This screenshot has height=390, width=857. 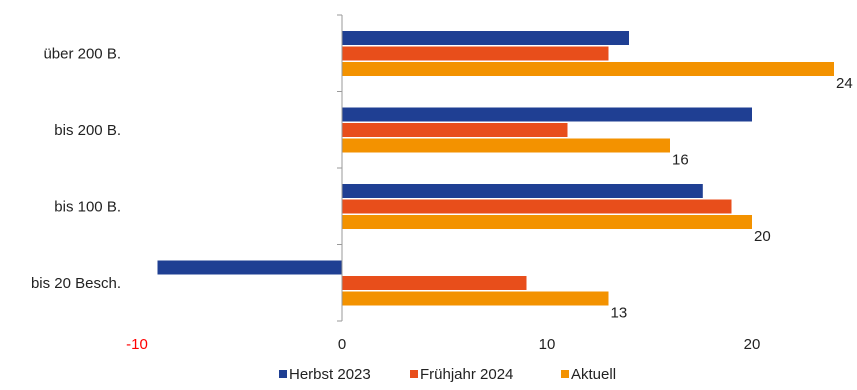 I want to click on axis-layer, so click(x=340, y=168).